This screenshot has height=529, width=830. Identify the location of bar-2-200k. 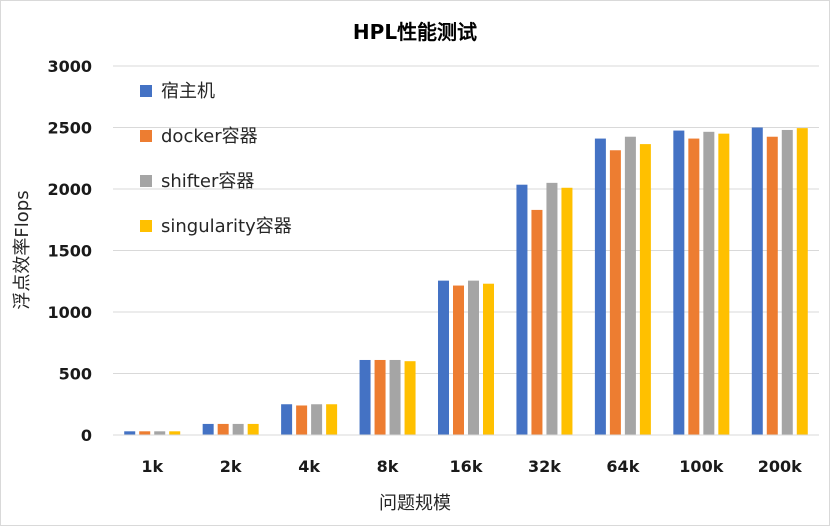
(772, 285).